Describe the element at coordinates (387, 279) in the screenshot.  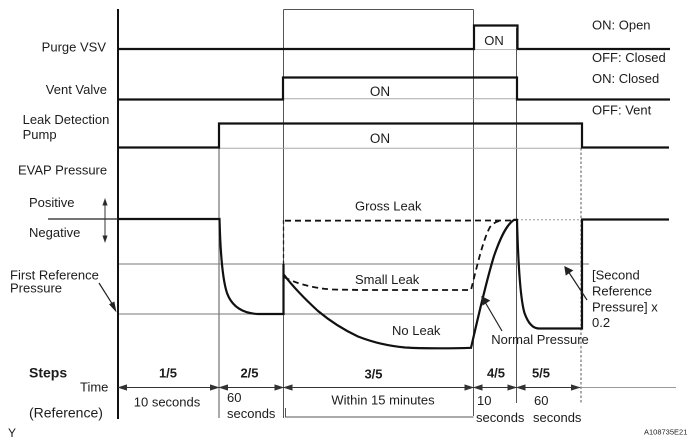
I see `svg-text: Small Leak` at that location.